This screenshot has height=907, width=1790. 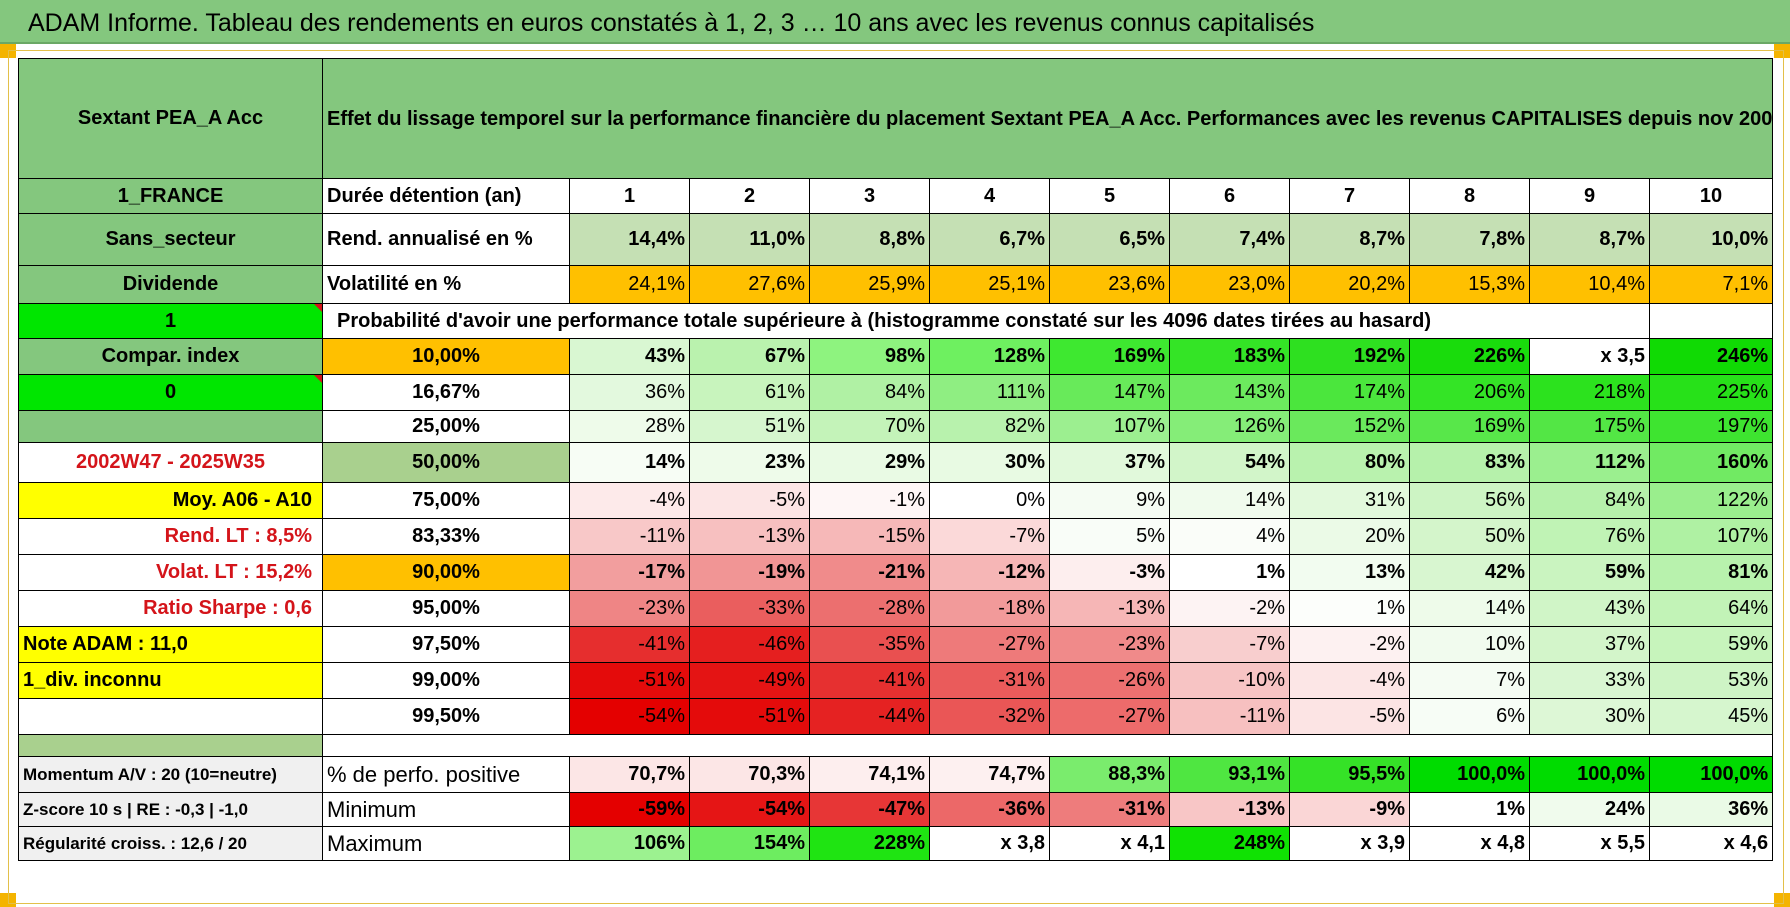 What do you see at coordinates (1349, 644) in the screenshot?
I see `prob-cell: -2%` at bounding box center [1349, 644].